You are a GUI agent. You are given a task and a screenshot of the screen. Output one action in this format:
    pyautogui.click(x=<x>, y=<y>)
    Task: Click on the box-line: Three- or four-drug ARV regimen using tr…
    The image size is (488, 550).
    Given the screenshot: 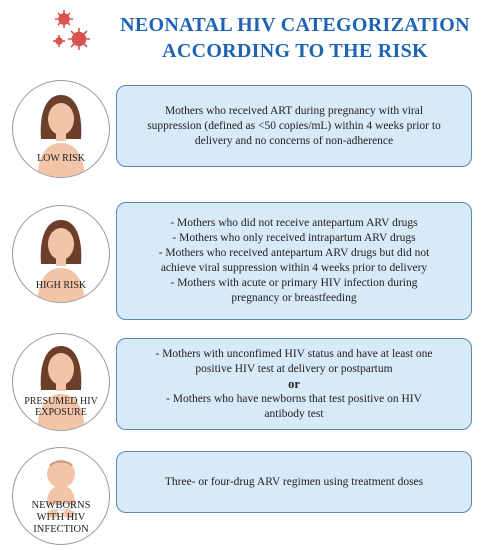 What is the action you would take?
    pyautogui.click(x=294, y=481)
    